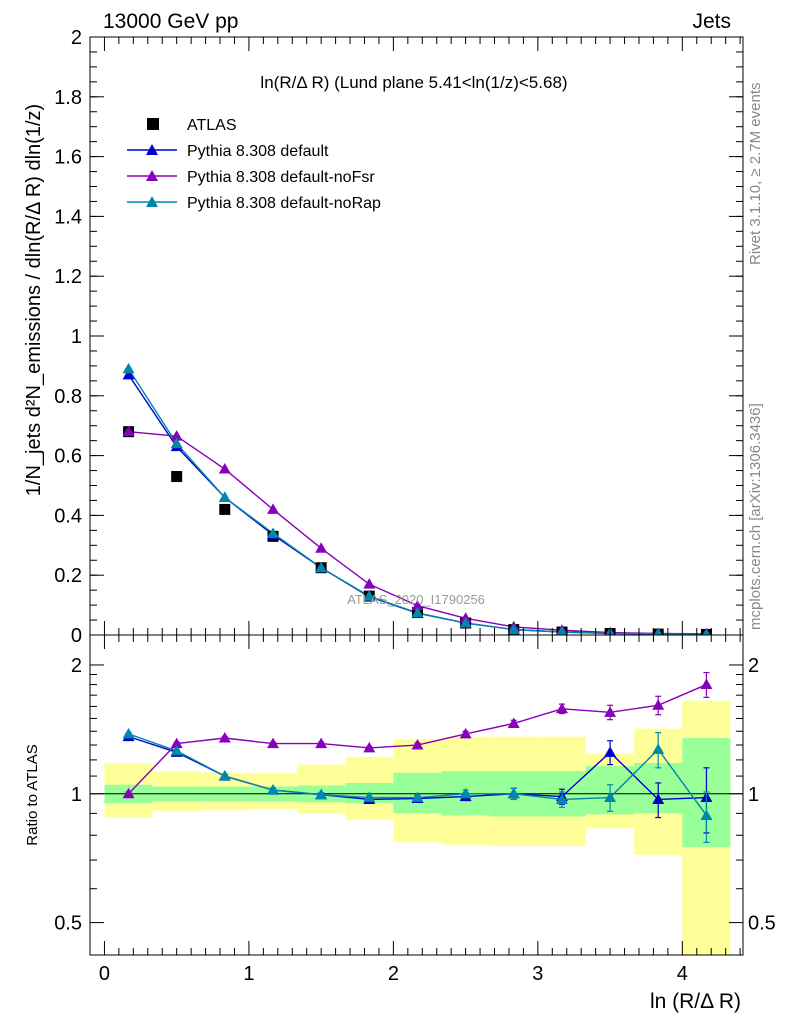 The width and height of the screenshot is (786, 1024). What do you see at coordinates (68, 576) in the screenshot?
I see `y-tick-label: 0.2` at bounding box center [68, 576].